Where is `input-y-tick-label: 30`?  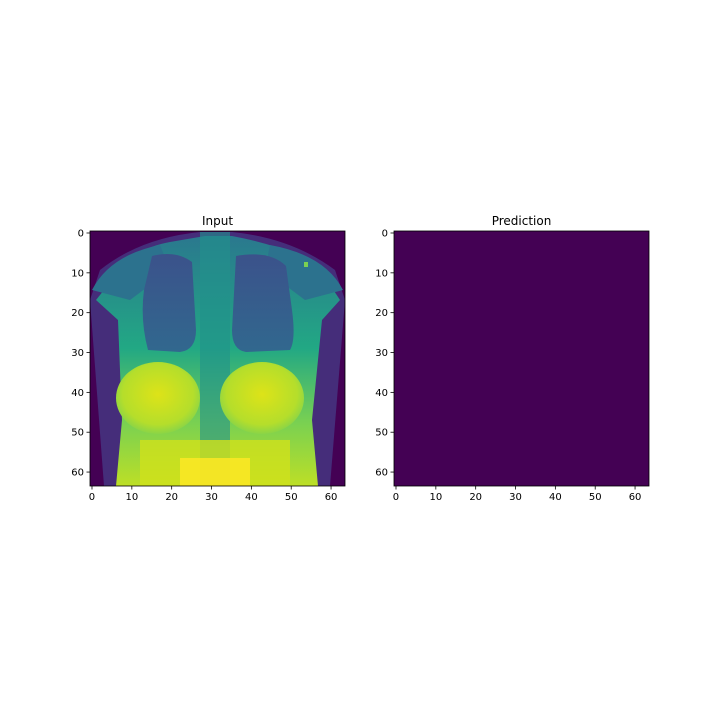
input-y-tick-label: 30 is located at coordinates (77, 353).